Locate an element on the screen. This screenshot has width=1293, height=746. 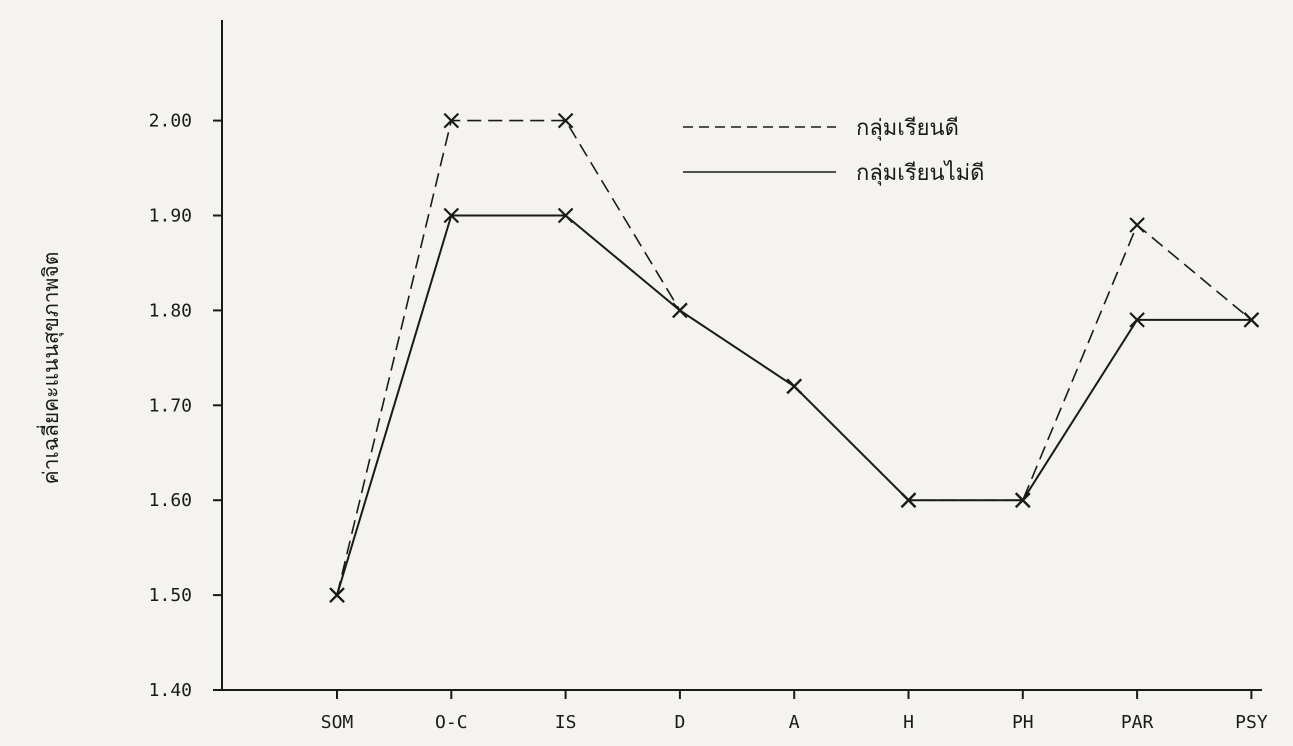
x-tick-label: PSY is located at coordinates (1251, 722).